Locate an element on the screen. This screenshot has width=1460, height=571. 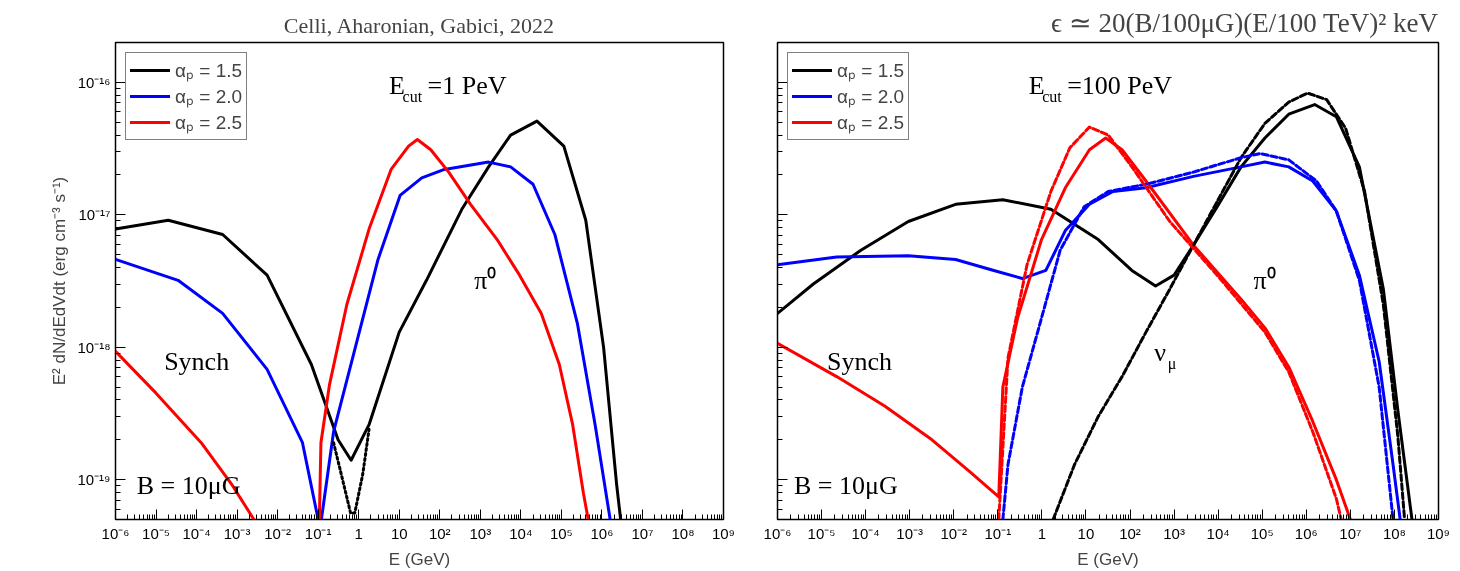
y-tick-label: 10⁻¹⁹ is located at coordinates (94, 480).